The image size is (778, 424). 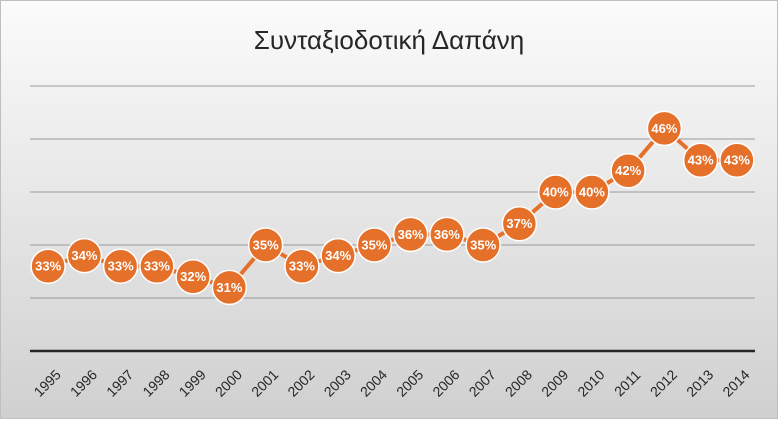 I want to click on data-label: 31%, so click(x=229, y=287).